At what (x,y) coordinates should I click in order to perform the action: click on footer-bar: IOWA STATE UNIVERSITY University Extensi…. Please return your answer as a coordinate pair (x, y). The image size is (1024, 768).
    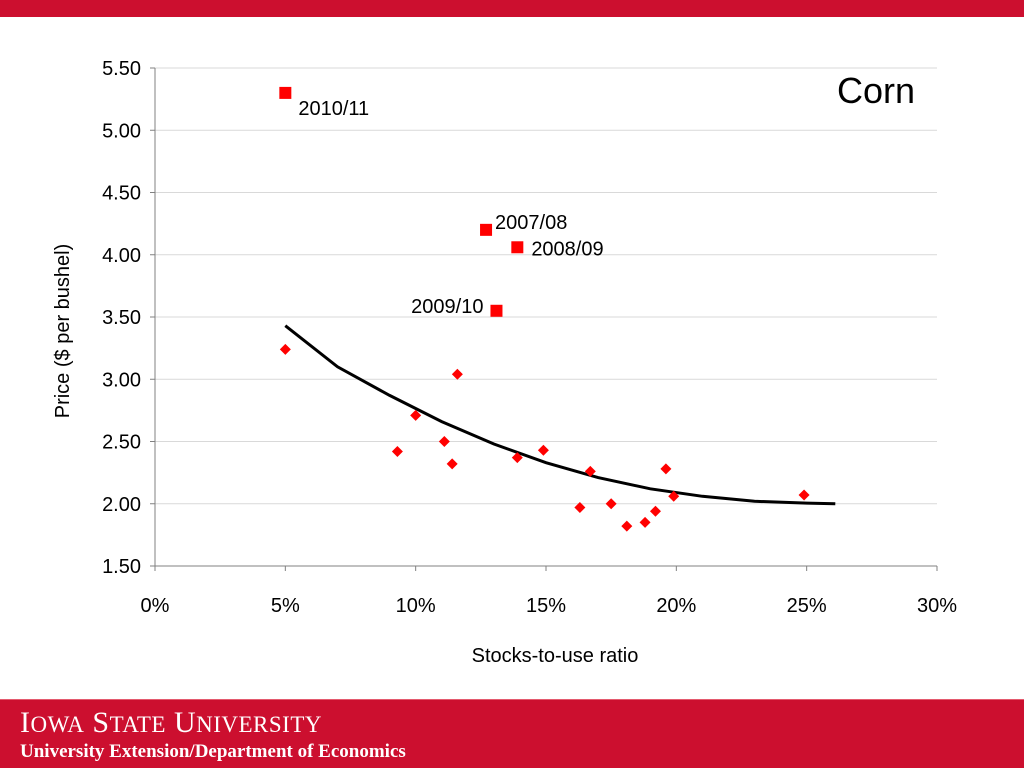
    Looking at the image, I should click on (512, 733).